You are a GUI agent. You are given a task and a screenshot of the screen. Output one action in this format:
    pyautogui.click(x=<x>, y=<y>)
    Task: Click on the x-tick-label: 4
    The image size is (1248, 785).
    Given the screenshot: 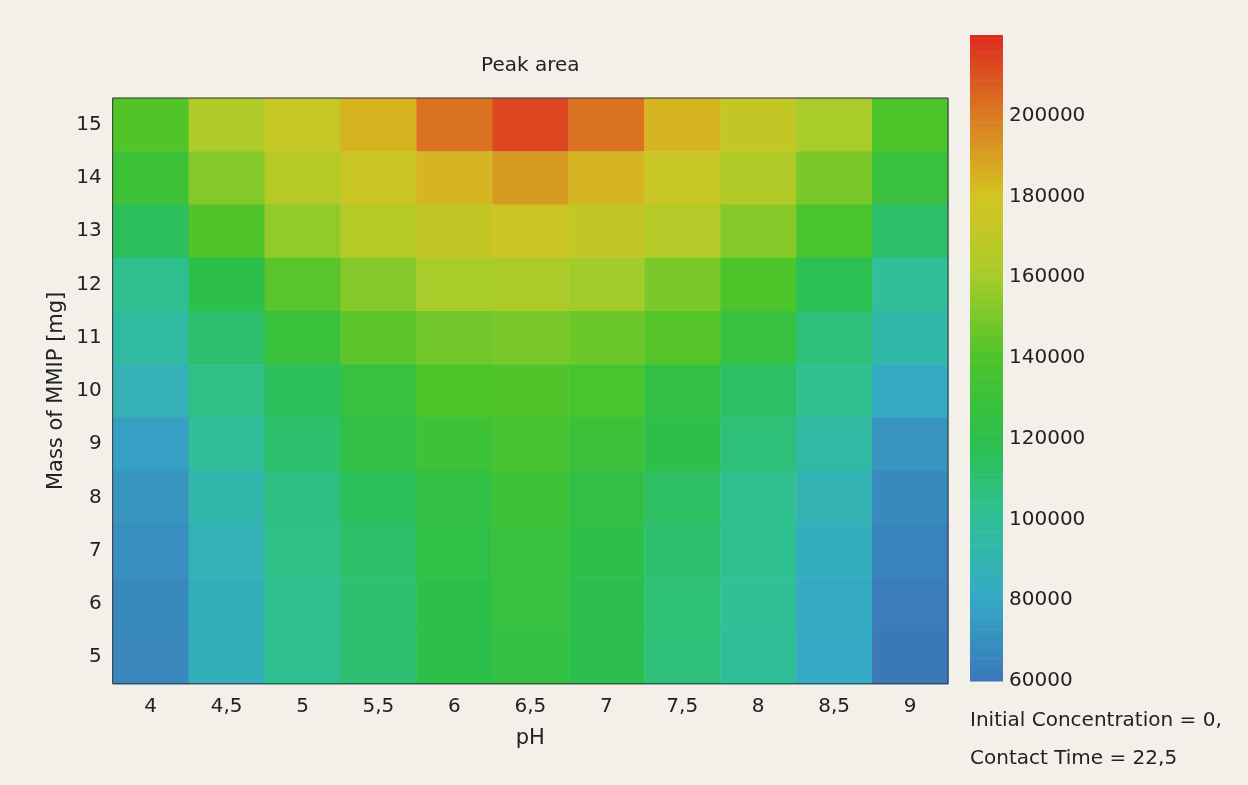 What is the action you would take?
    pyautogui.click(x=150, y=705)
    